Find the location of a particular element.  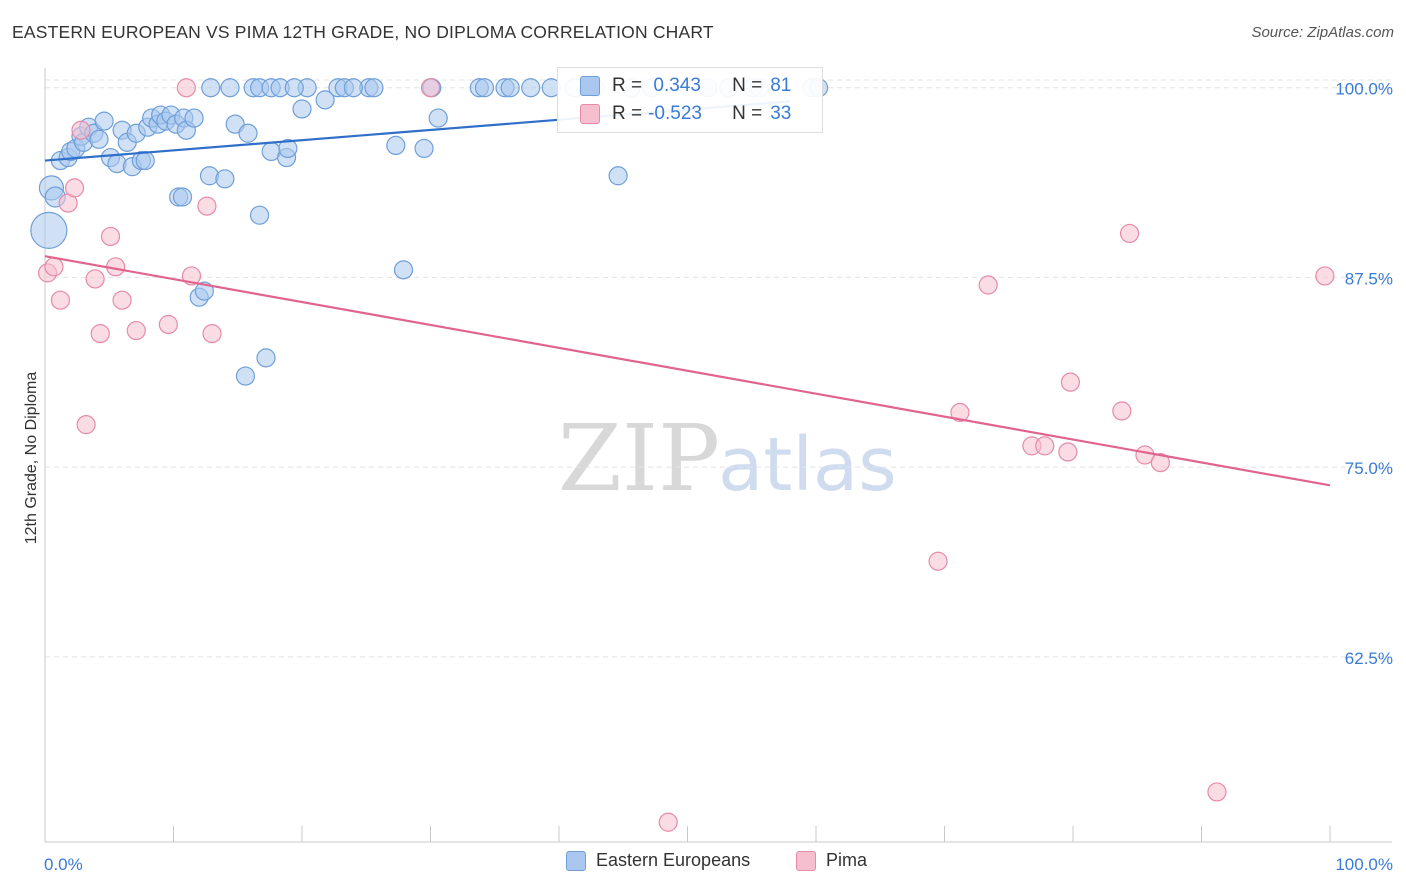

n-value: 33 is located at coordinates (781, 113).